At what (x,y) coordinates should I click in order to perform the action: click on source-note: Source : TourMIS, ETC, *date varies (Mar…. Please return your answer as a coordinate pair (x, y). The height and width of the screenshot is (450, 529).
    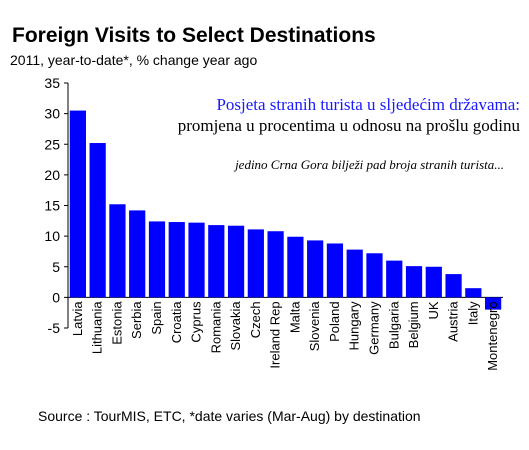
    Looking at the image, I should click on (229, 416).